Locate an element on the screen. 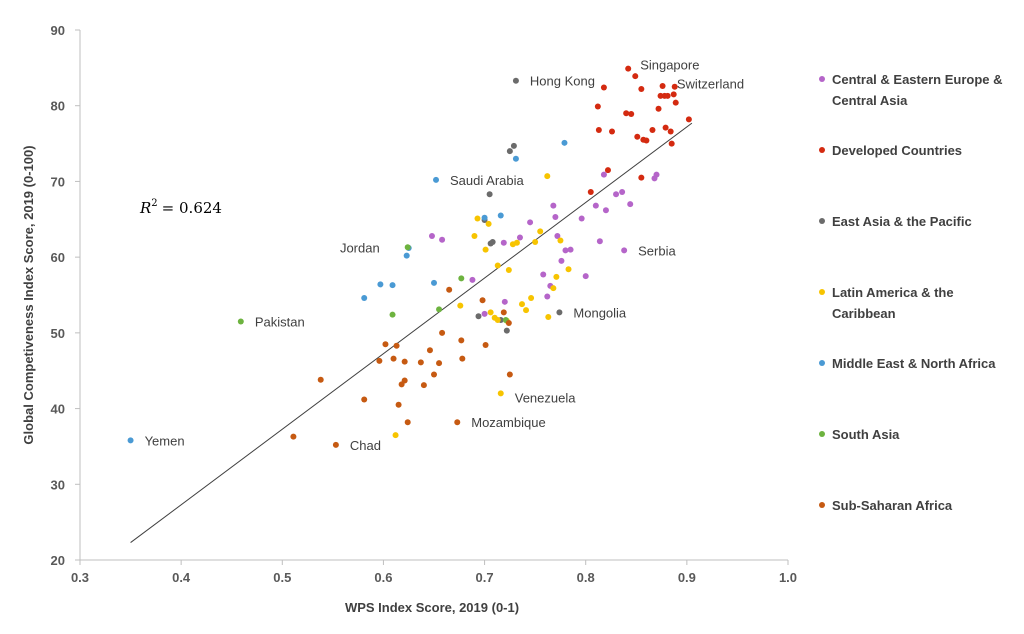 The width and height of the screenshot is (1024, 634). legend-label: Latin America & the is located at coordinates (893, 292).